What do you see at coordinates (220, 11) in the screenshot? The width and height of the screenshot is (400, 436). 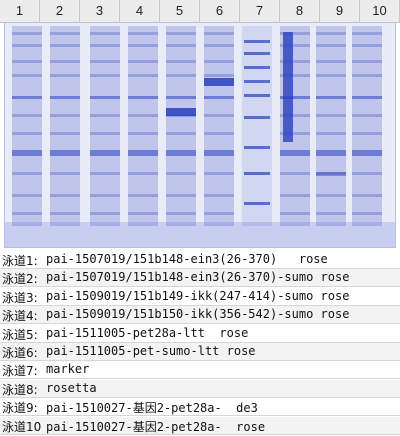 I see `column-header-6: 6` at bounding box center [220, 11].